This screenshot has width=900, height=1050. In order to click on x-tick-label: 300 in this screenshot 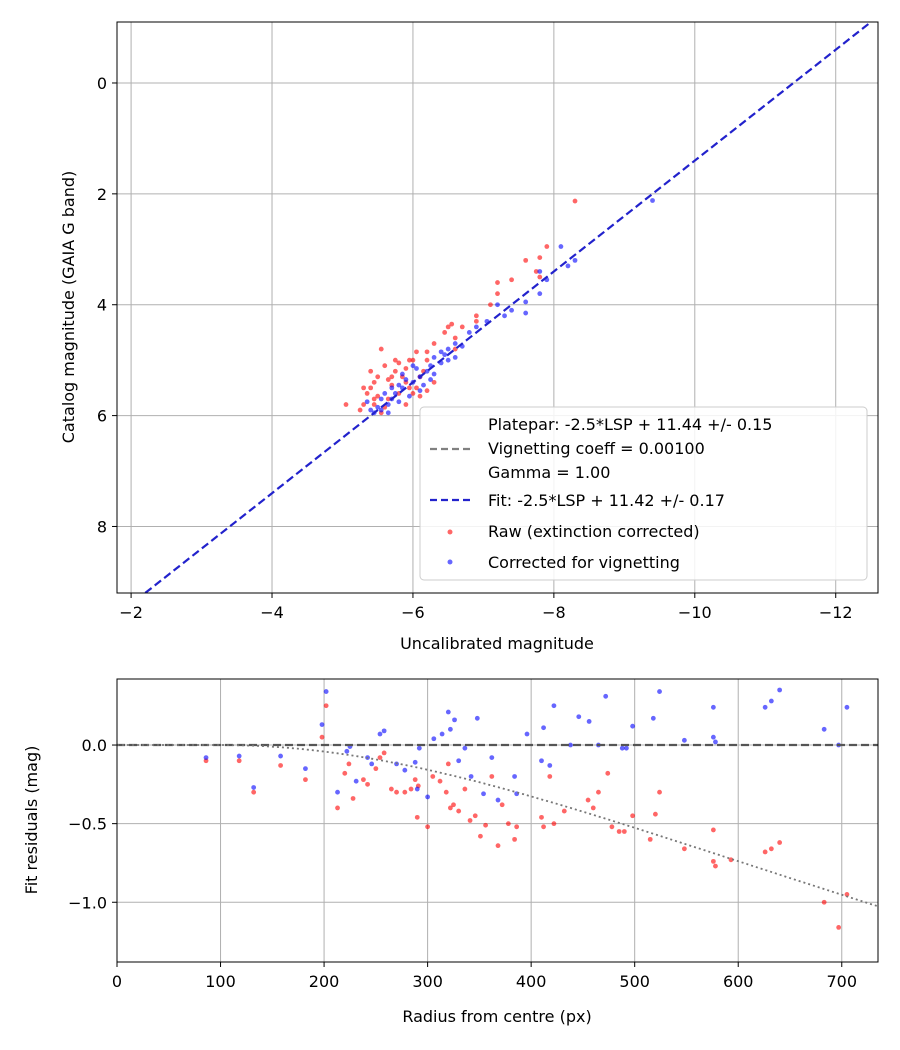, I will do `click(427, 981)`.